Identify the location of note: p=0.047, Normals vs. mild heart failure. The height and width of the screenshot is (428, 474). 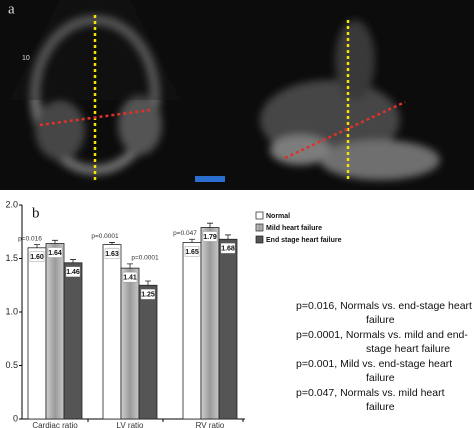
(370, 400).